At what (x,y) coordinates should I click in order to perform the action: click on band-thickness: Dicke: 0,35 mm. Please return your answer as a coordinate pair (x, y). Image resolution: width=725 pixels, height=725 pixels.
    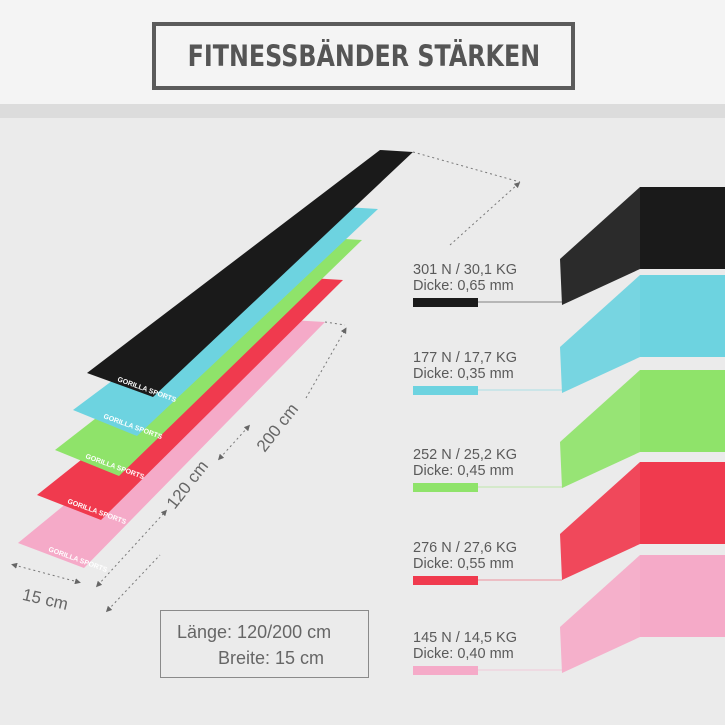
    Looking at the image, I should click on (463, 374).